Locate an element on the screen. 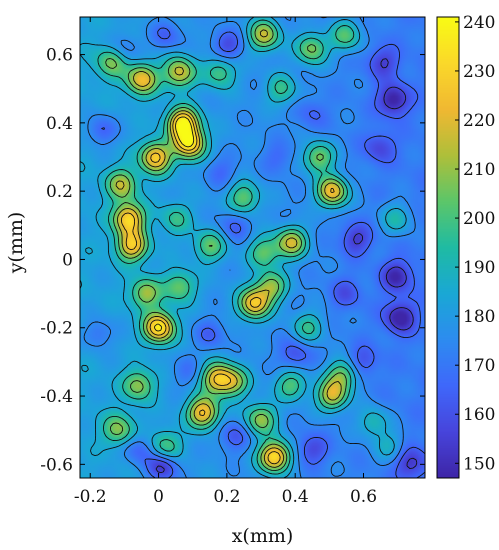  colorbar-tick-label: 210 is located at coordinates (479, 170).